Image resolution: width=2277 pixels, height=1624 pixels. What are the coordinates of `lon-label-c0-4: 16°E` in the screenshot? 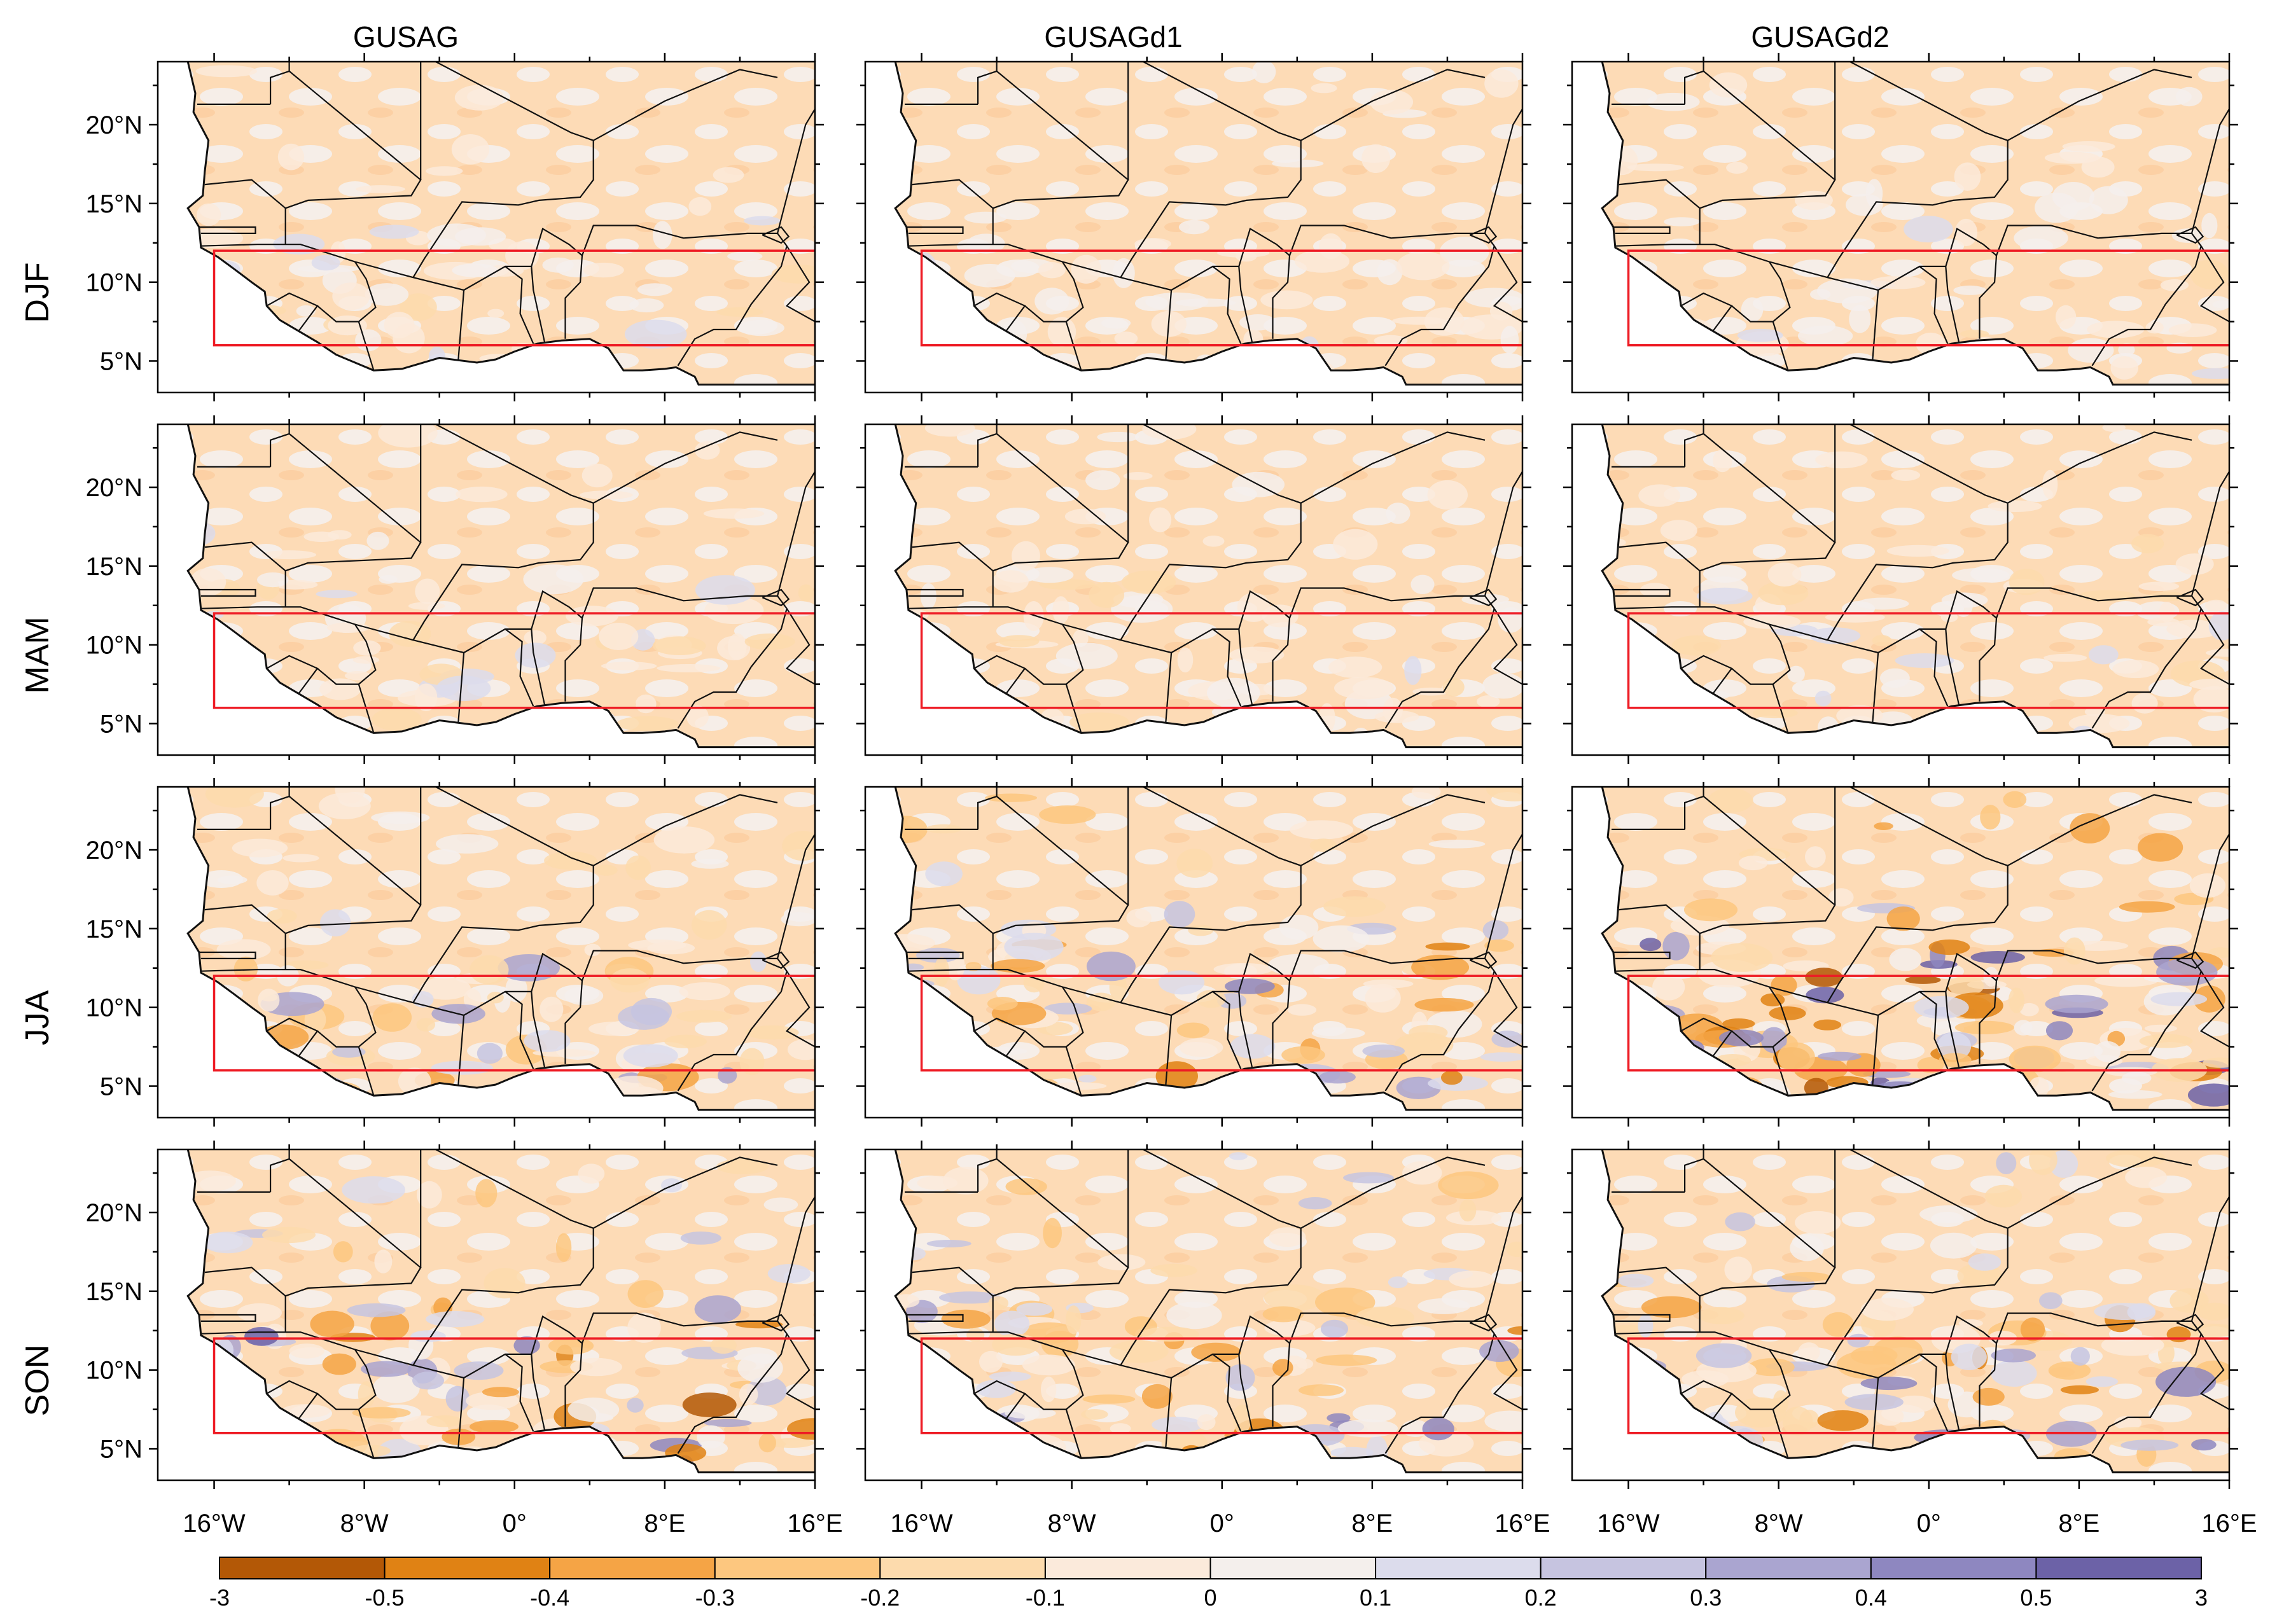 It's located at (814, 1523).